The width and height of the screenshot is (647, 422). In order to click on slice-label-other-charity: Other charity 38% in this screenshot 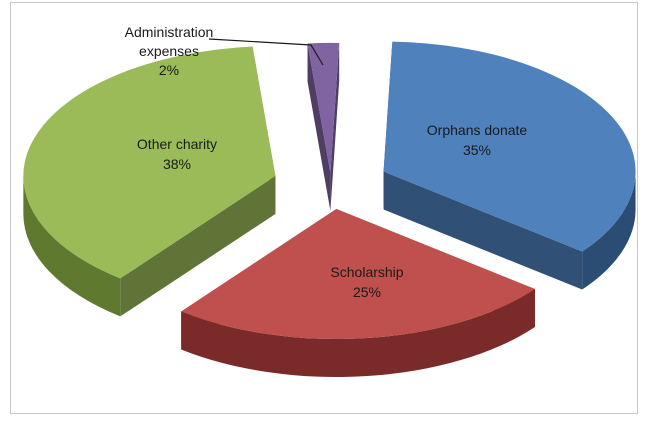, I will do `click(177, 154)`.